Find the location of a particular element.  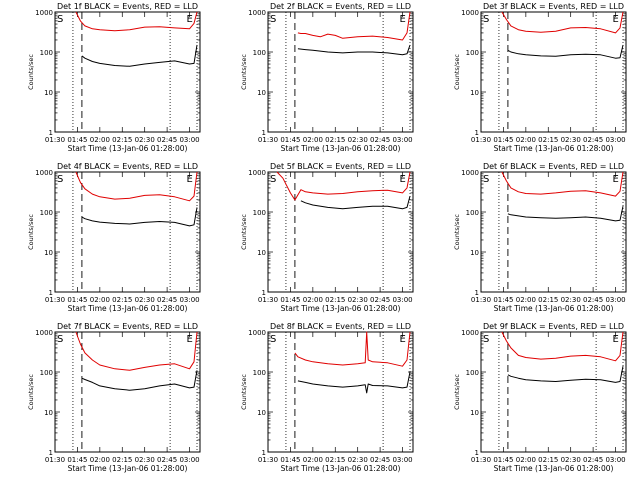

panel-title: Det 5f BLACK = Events, RED = LLD is located at coordinates (340, 166).